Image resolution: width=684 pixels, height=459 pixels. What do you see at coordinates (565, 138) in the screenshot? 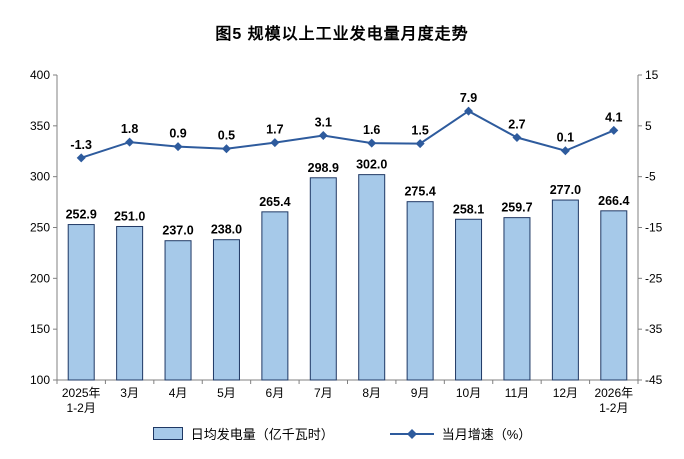
I see `line-value-label: 0.1` at bounding box center [565, 138].